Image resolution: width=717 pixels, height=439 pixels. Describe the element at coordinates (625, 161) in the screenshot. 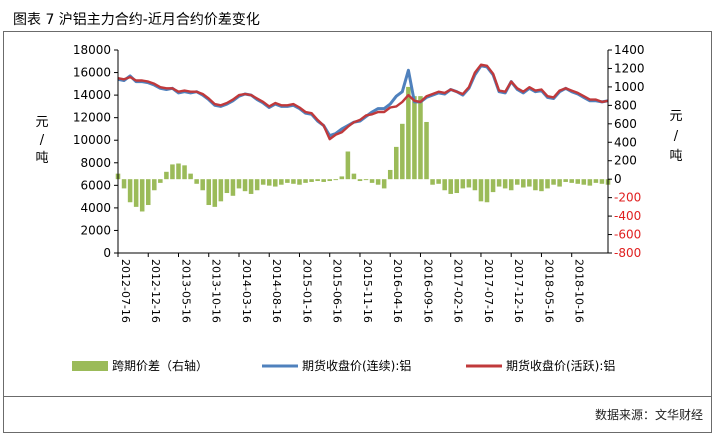

I see `right-tick-label: 200` at that location.